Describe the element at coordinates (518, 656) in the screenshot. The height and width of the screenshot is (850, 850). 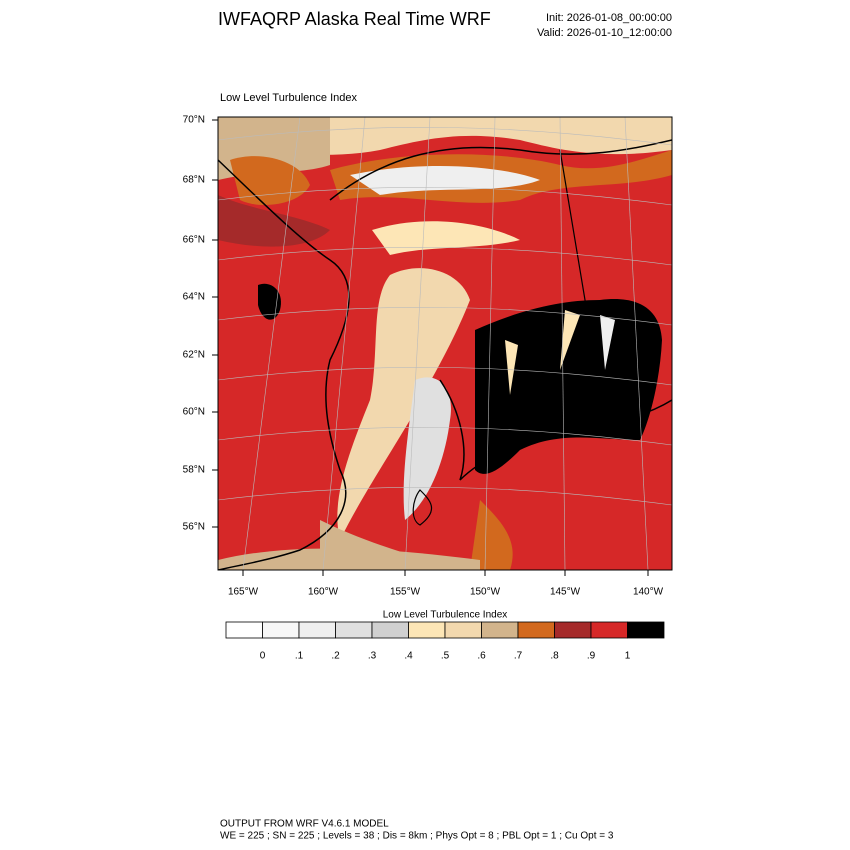
I see `colorbar-tick-label: .7` at that location.